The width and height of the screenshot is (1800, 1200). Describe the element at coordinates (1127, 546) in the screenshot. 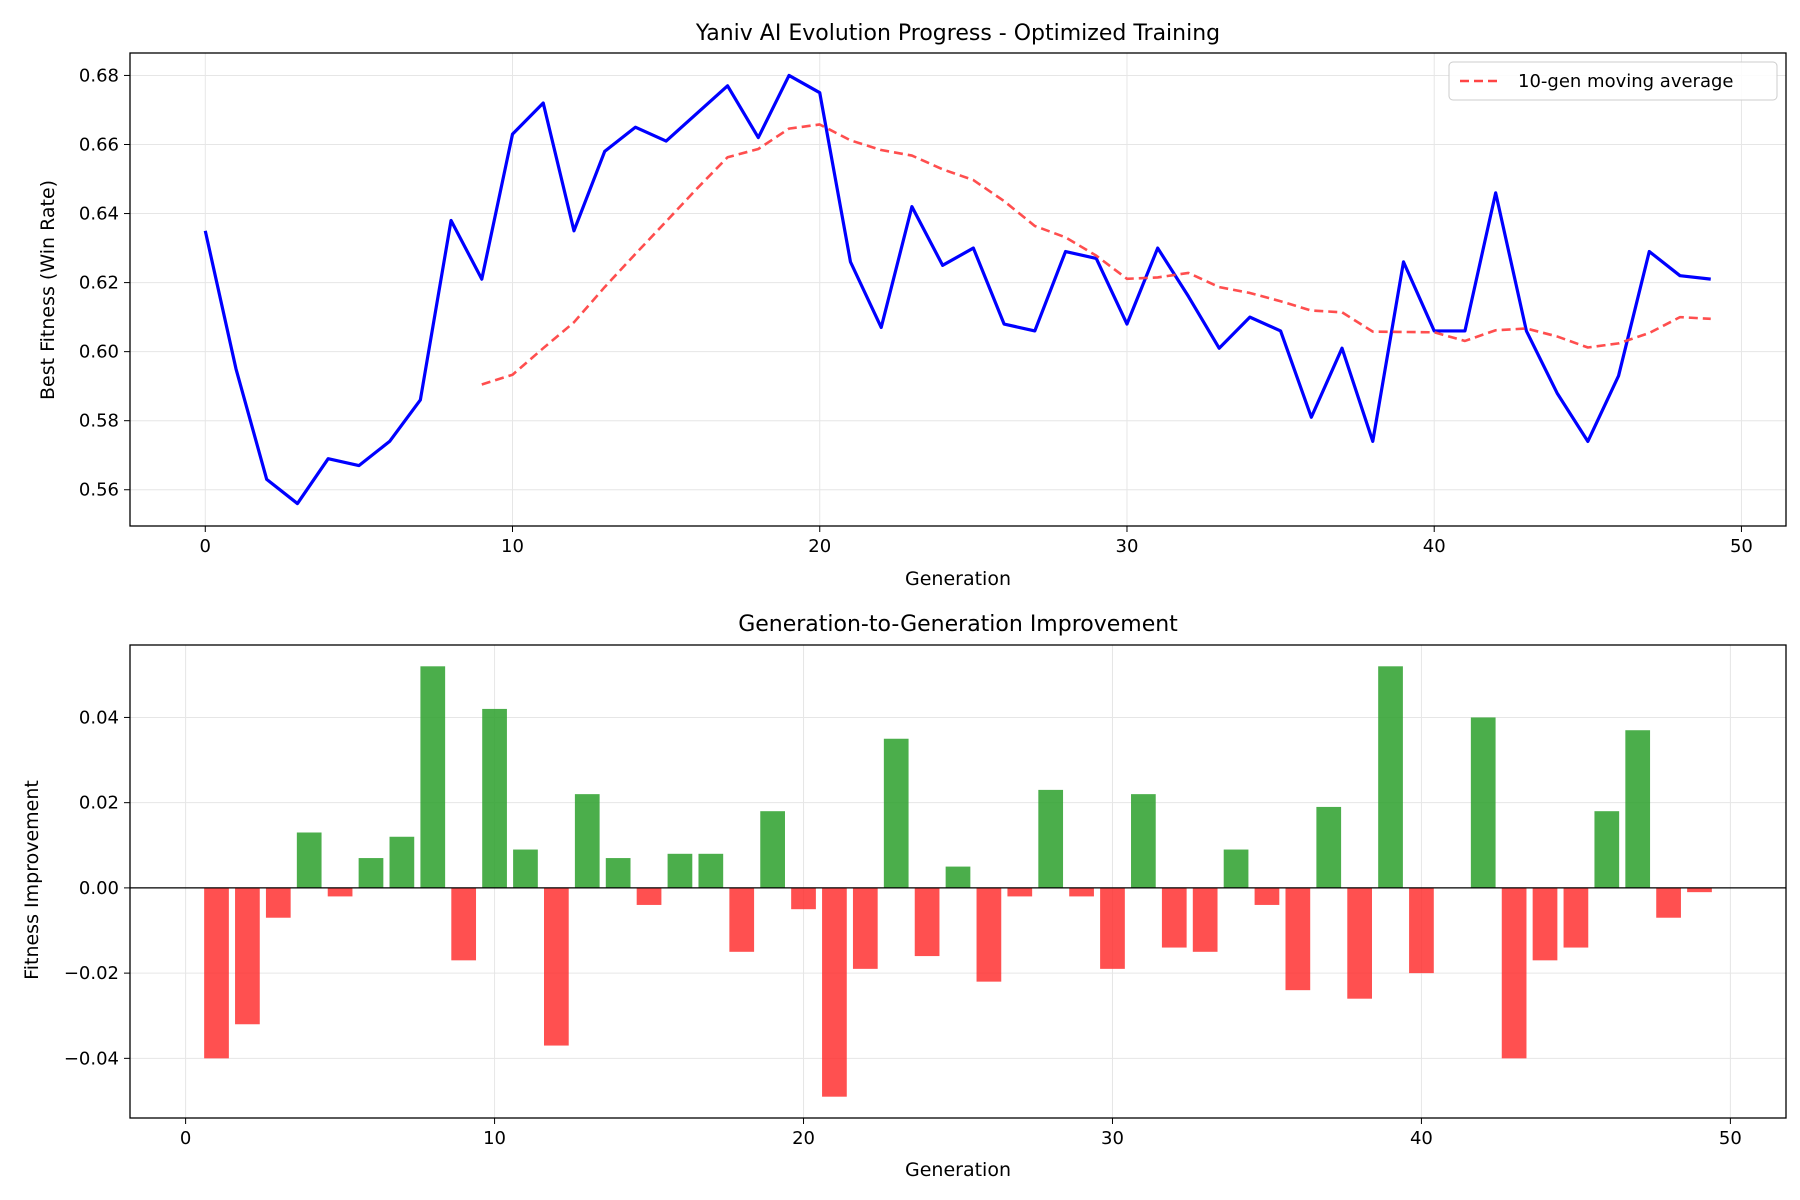

I see `chart0-xtick-label: 30` at that location.